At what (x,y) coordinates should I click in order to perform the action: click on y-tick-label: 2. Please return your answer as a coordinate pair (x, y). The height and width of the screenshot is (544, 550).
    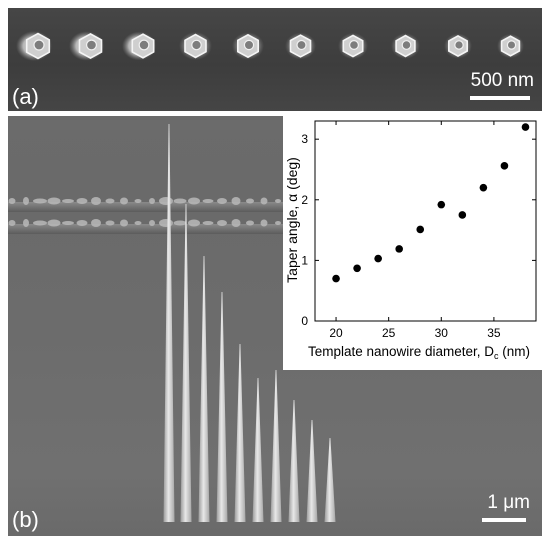
    Looking at the image, I should click on (304, 200).